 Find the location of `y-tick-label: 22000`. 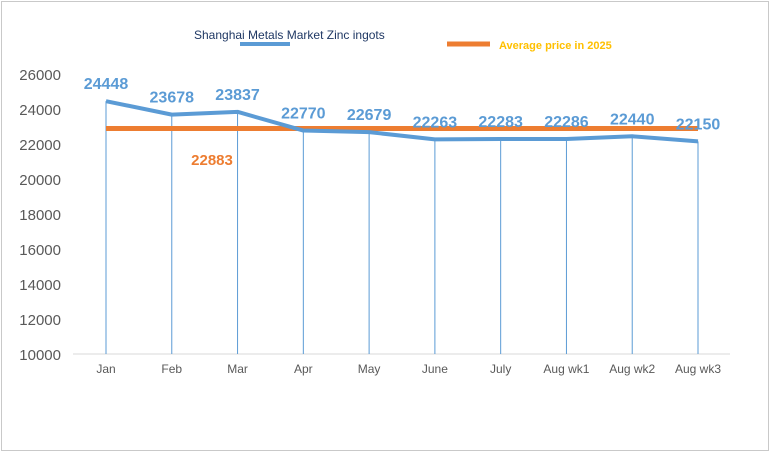

y-tick-label: 22000 is located at coordinates (40, 145).